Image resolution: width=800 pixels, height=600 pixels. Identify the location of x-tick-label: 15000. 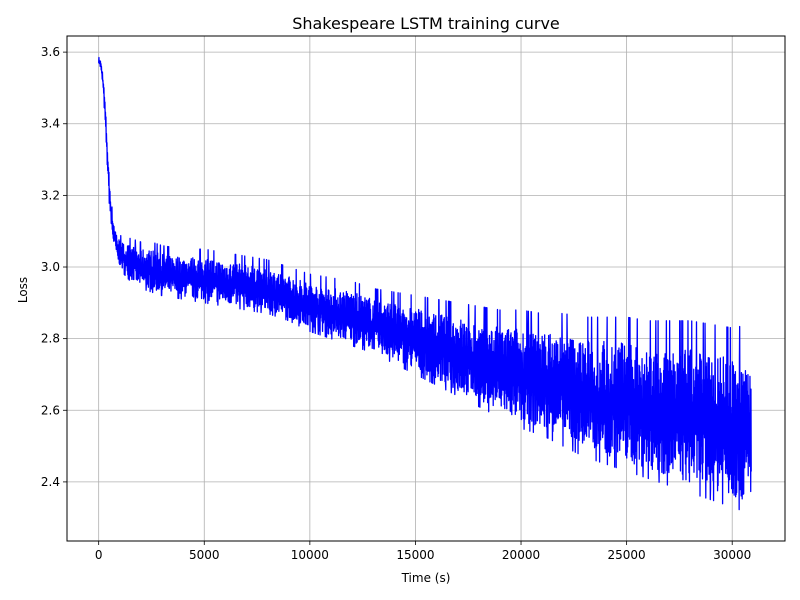
(415, 555).